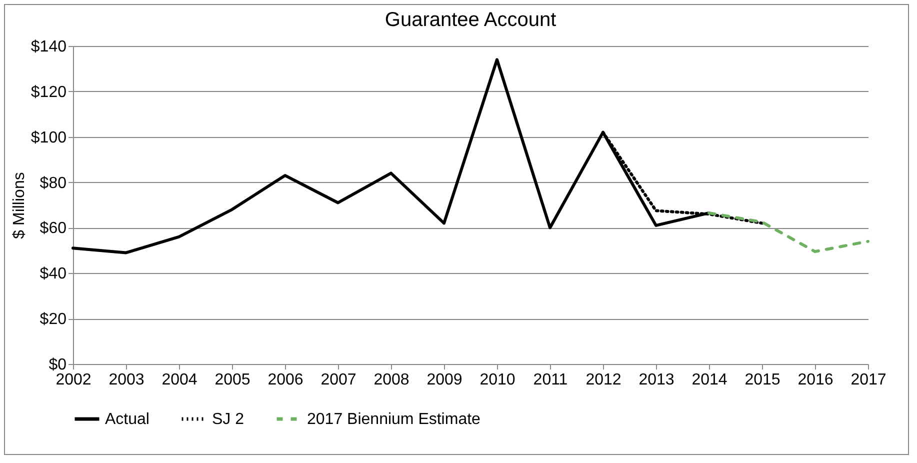 This screenshot has height=463, width=917. What do you see at coordinates (53, 319) in the screenshot?
I see `y-tick-label: $20` at bounding box center [53, 319].